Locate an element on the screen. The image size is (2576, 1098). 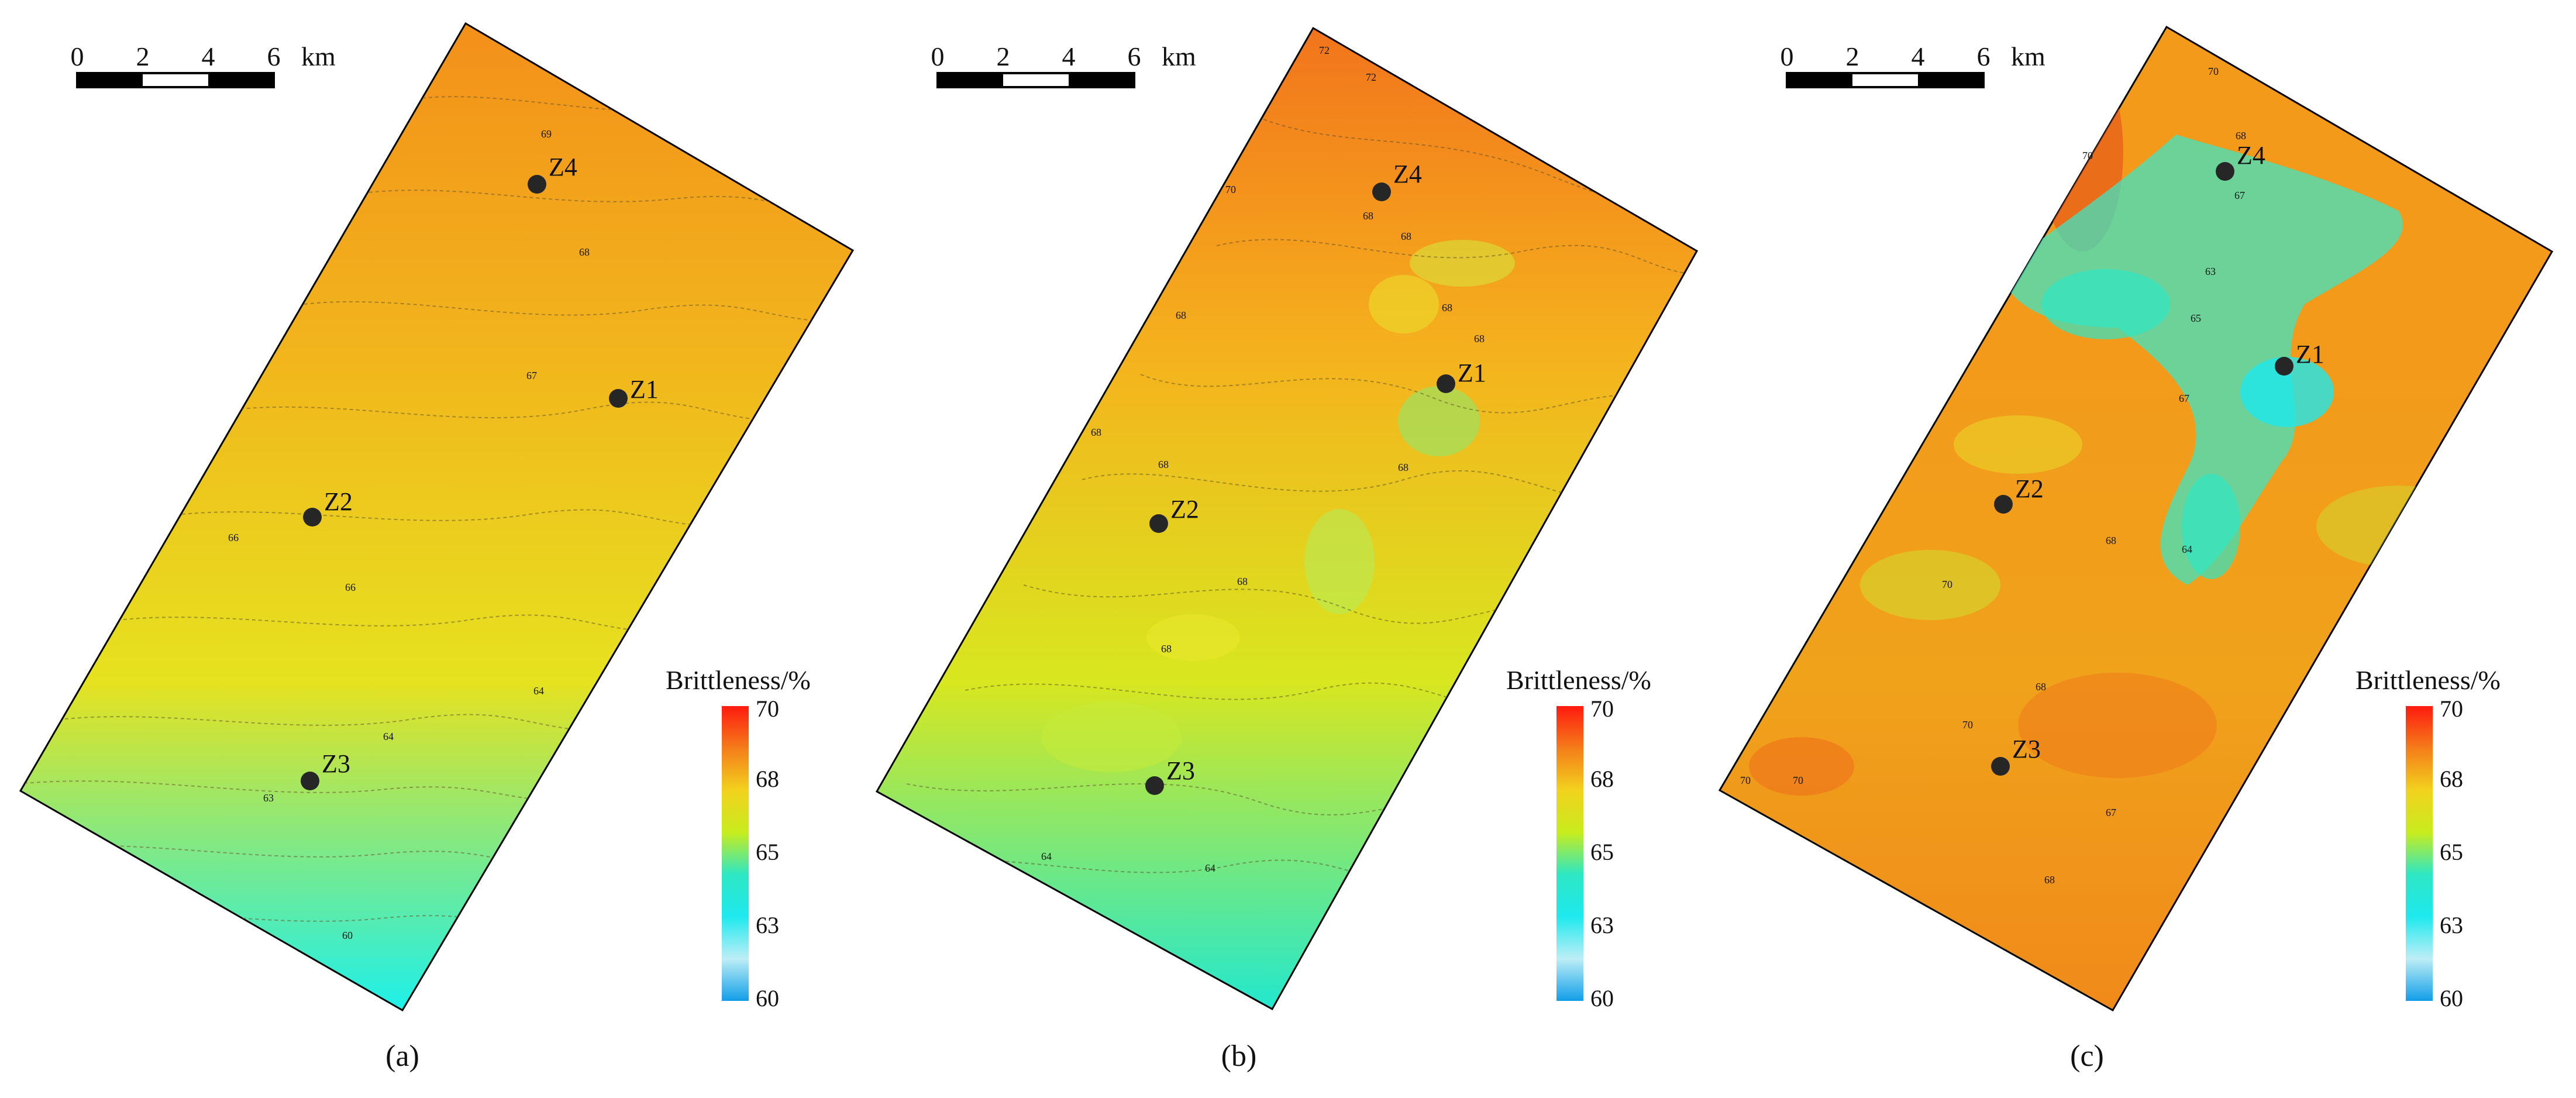
legend-b: Brittleness/% 70 68 65 63 60 is located at coordinates (1578, 838).